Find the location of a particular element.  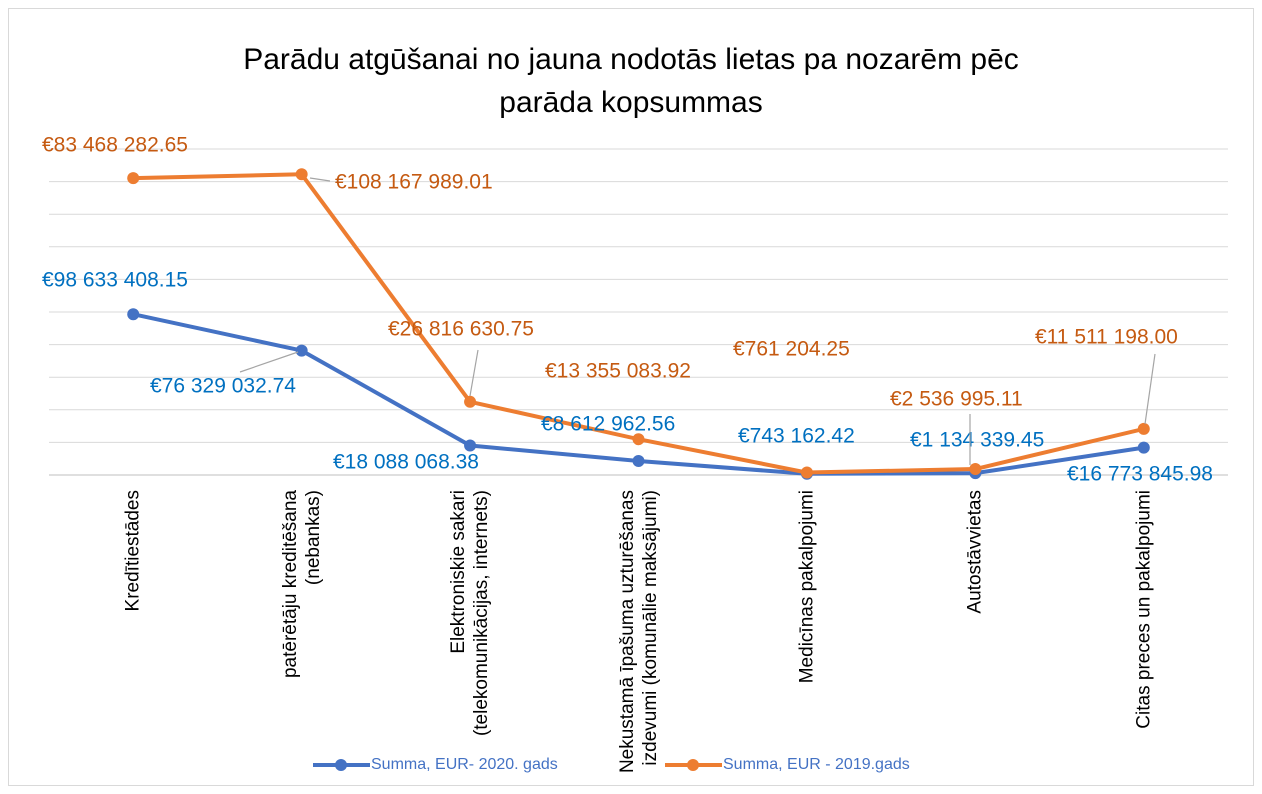

x-tick-label: Medicīnas pakalpojumi is located at coordinates (807, 587).